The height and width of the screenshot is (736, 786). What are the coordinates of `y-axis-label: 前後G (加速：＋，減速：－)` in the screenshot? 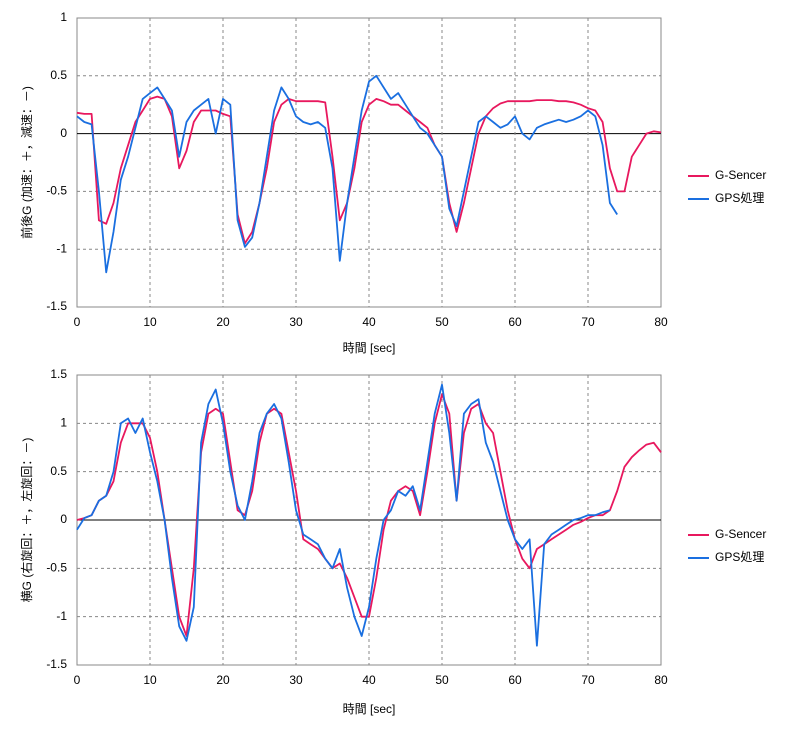 It's located at (26, 162).